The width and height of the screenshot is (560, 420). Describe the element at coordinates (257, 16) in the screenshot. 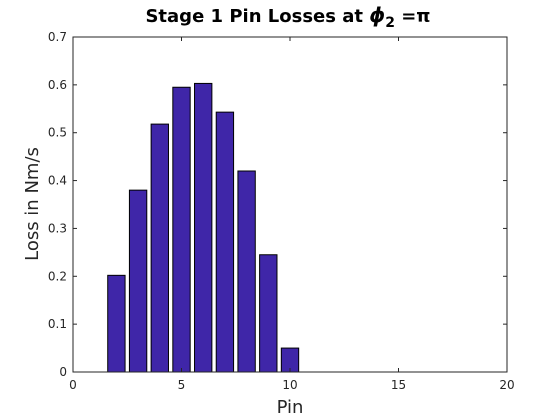

I see `chart-title-main: Stage 1 Pin Losses at` at that location.